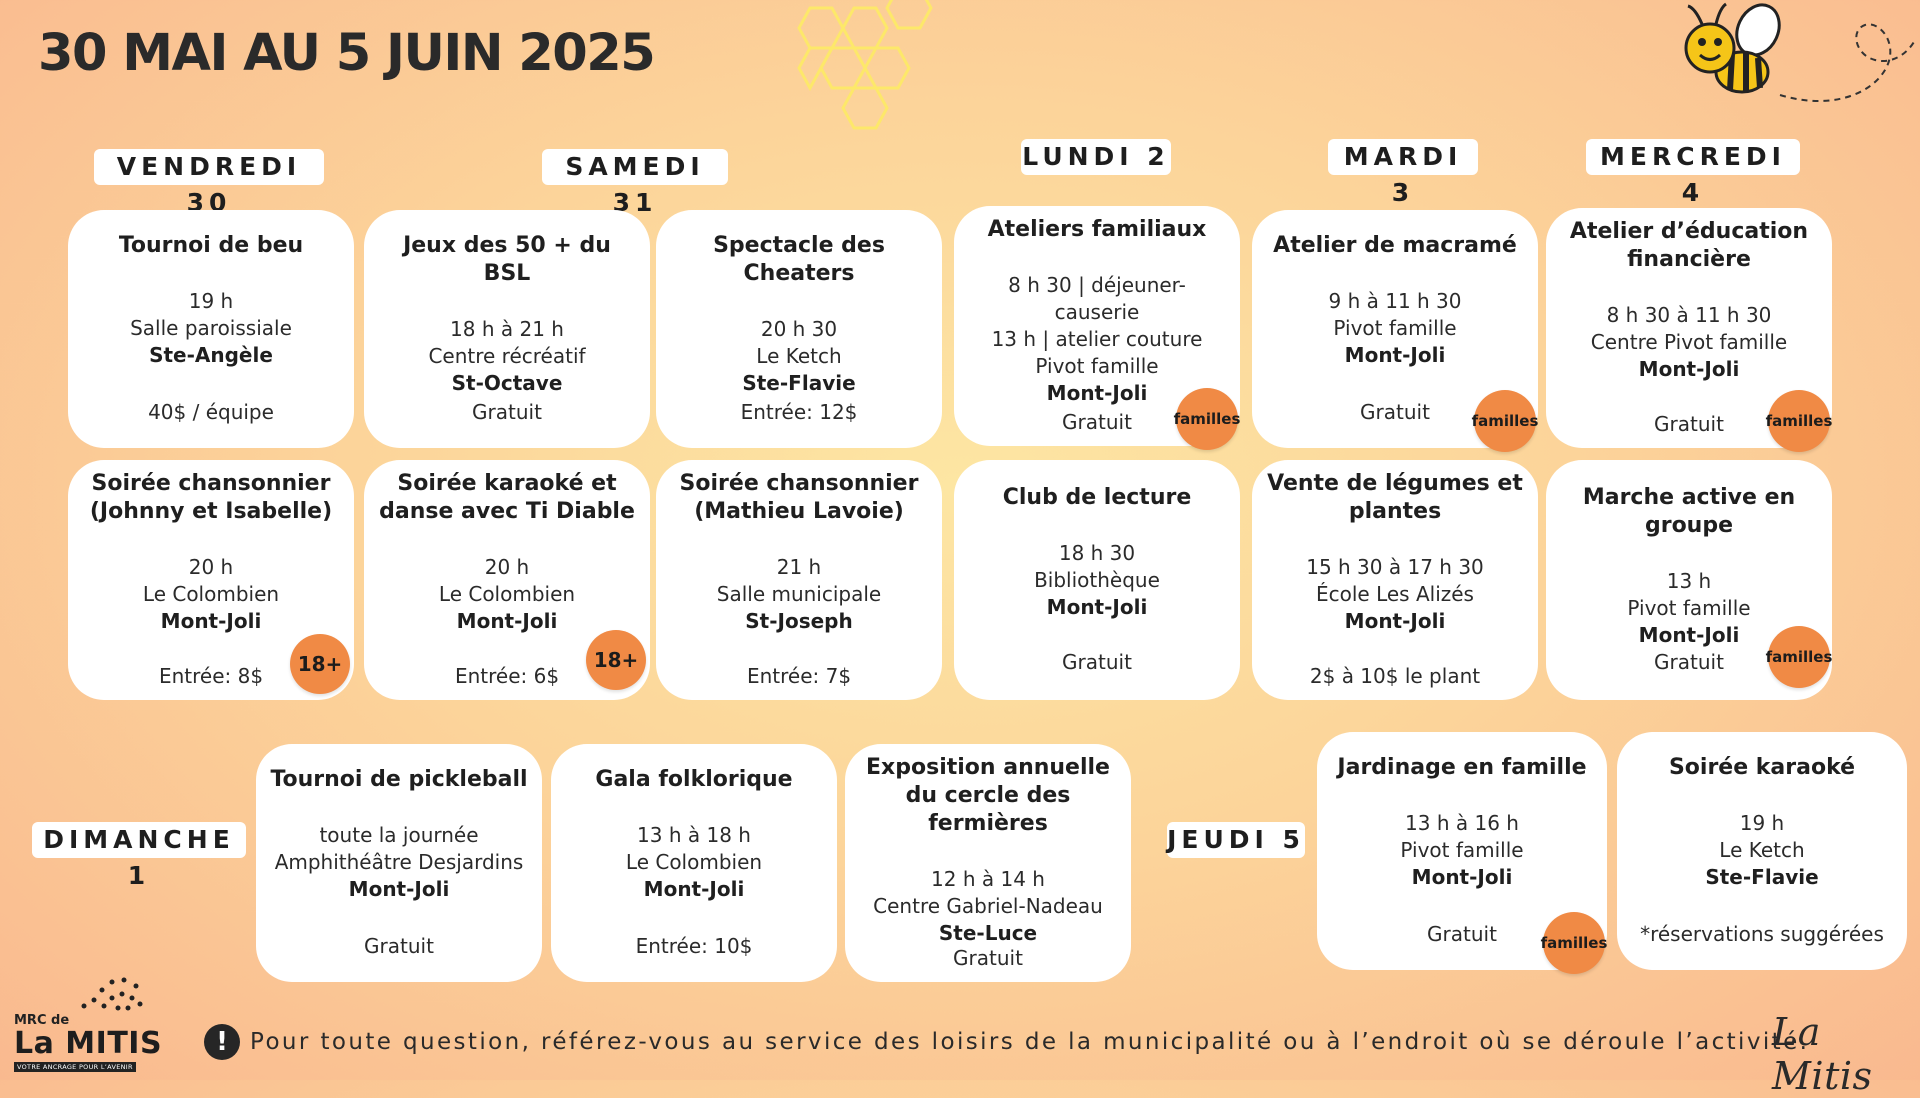 This screenshot has width=1920, height=1098. I want to click on event-time: 21 h, so click(799, 567).